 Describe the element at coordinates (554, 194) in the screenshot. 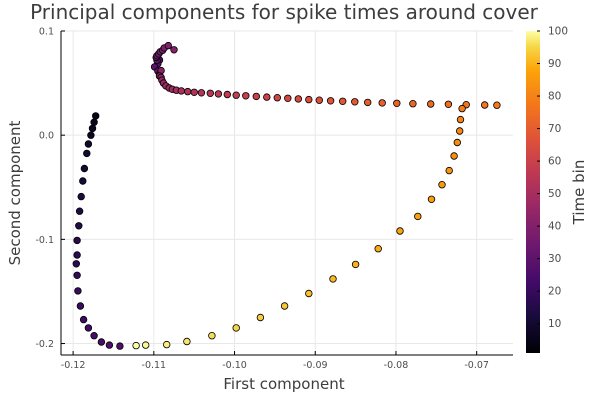

I see `colorbar-tick-label: 50` at that location.